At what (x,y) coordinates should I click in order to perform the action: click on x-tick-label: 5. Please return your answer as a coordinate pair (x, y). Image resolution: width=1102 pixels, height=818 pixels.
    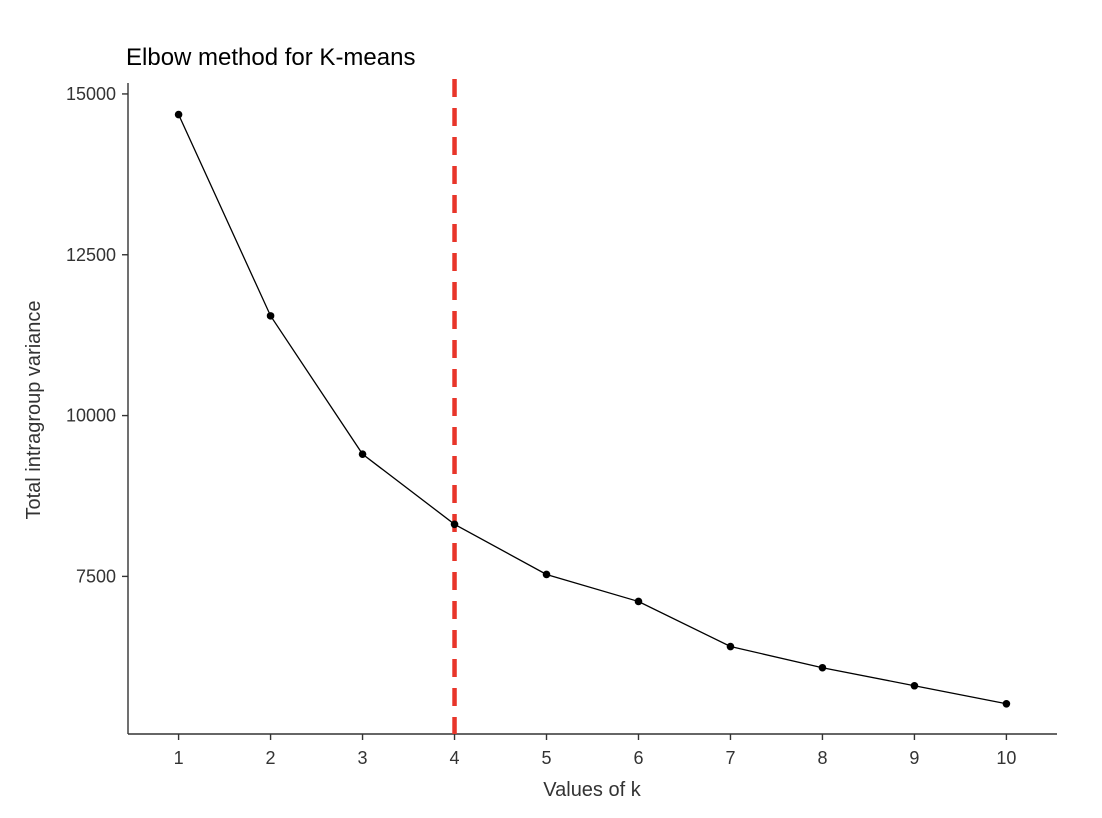
    Looking at the image, I should click on (547, 758).